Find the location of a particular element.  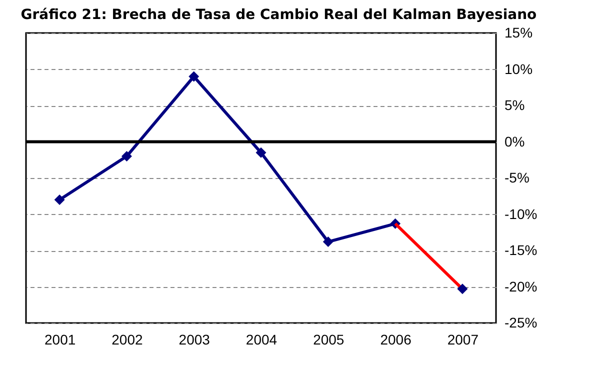

y-tick-label: -10% is located at coordinates (521, 214).